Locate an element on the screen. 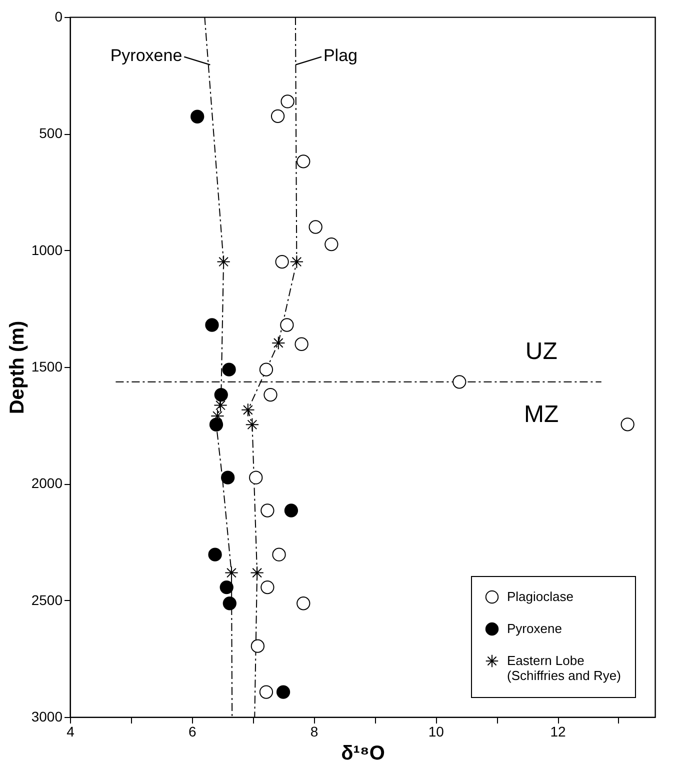 This screenshot has height=773, width=686. annotation: MZ is located at coordinates (541, 414).